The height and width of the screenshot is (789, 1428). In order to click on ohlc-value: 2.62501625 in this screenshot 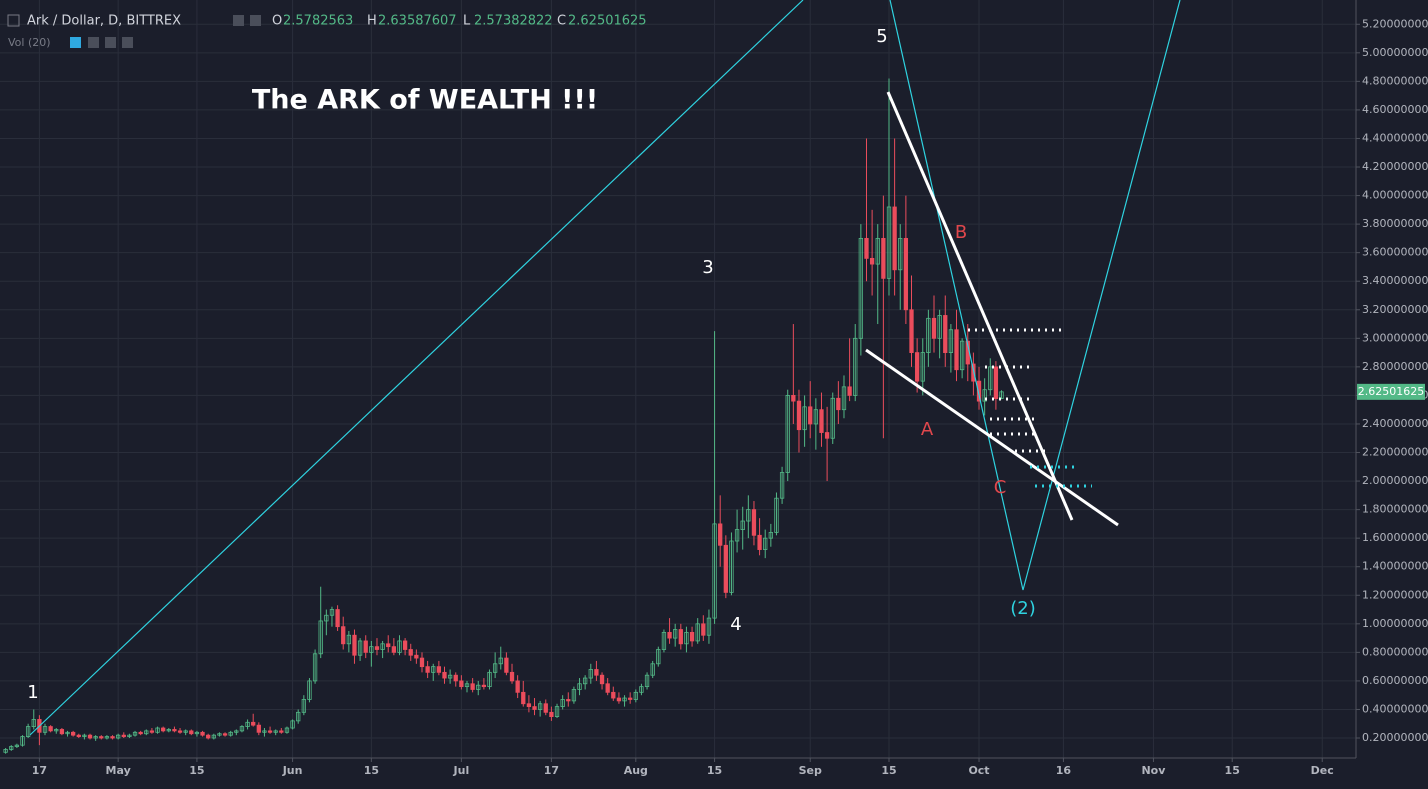, I will do `click(607, 21)`.